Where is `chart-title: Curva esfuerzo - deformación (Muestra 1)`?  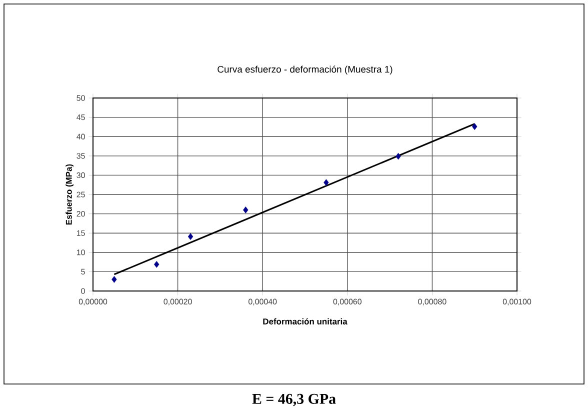
chart-title: Curva esfuerzo - deformación (Muestra 1) is located at coordinates (305, 70).